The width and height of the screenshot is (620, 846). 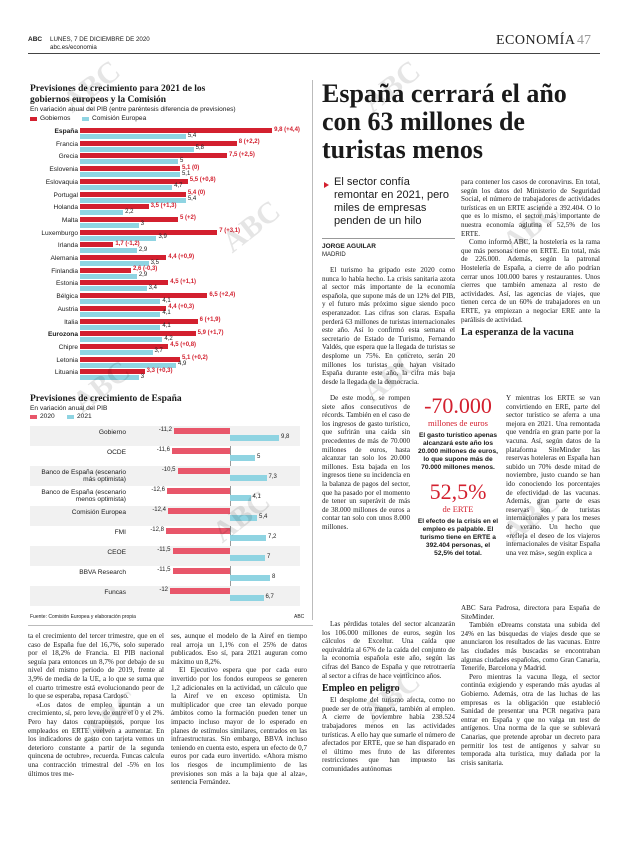 What do you see at coordinates (64, 271) in the screenshot?
I see `category-label: Finlandia` at bounding box center [64, 271].